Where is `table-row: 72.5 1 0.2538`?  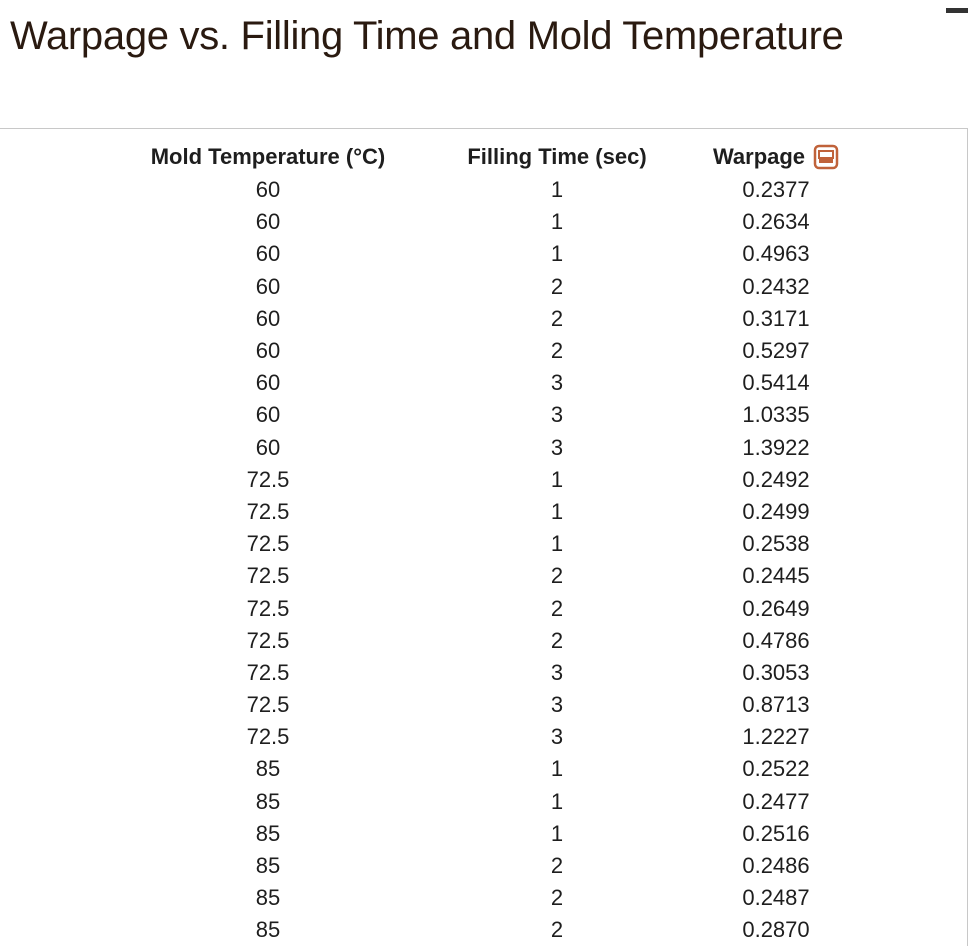
table-row: 72.5 1 0.2538 is located at coordinates (487, 544).